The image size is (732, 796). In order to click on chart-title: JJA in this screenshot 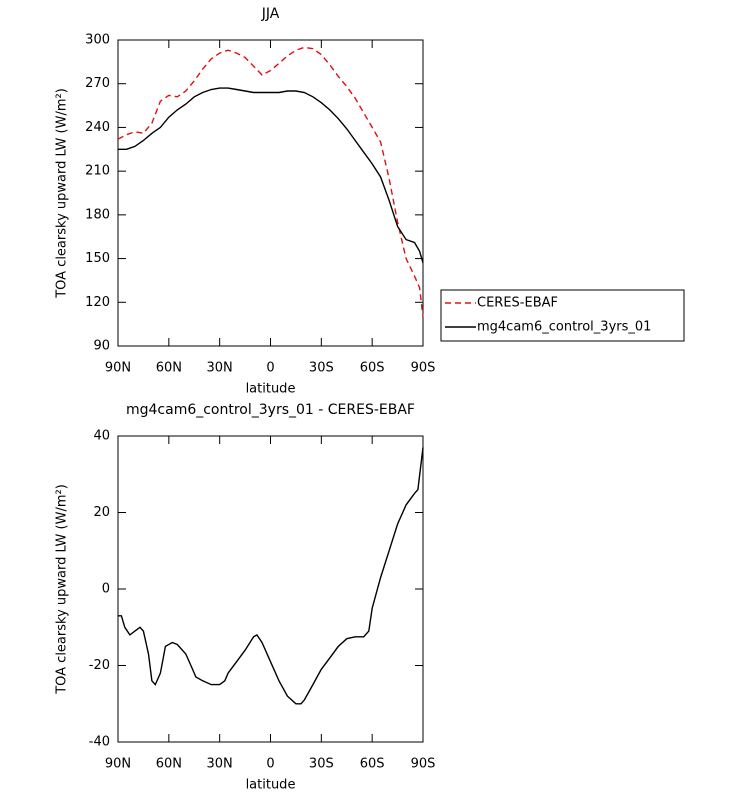, I will do `click(270, 14)`.